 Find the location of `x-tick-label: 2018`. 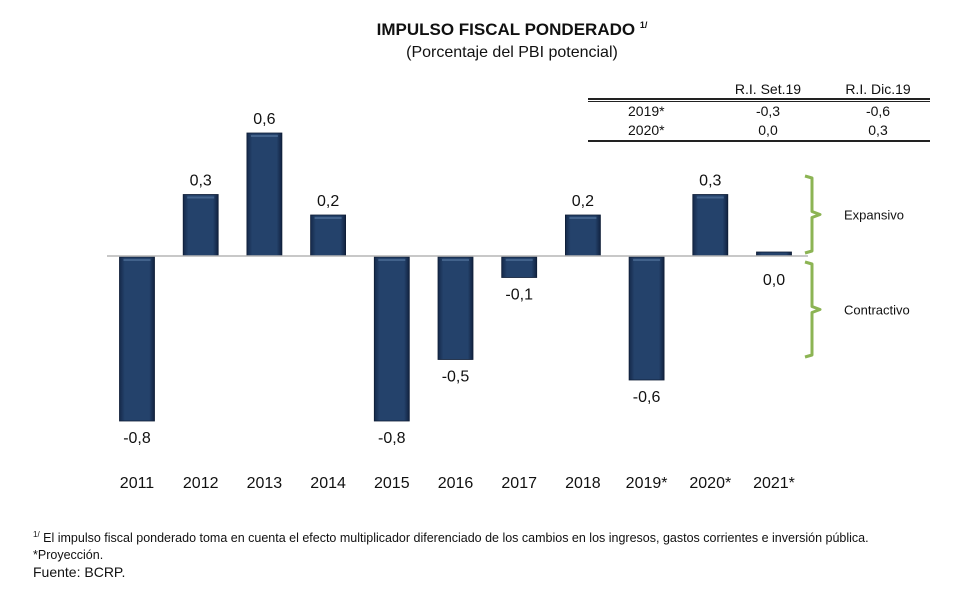

x-tick-label: 2018 is located at coordinates (583, 483).